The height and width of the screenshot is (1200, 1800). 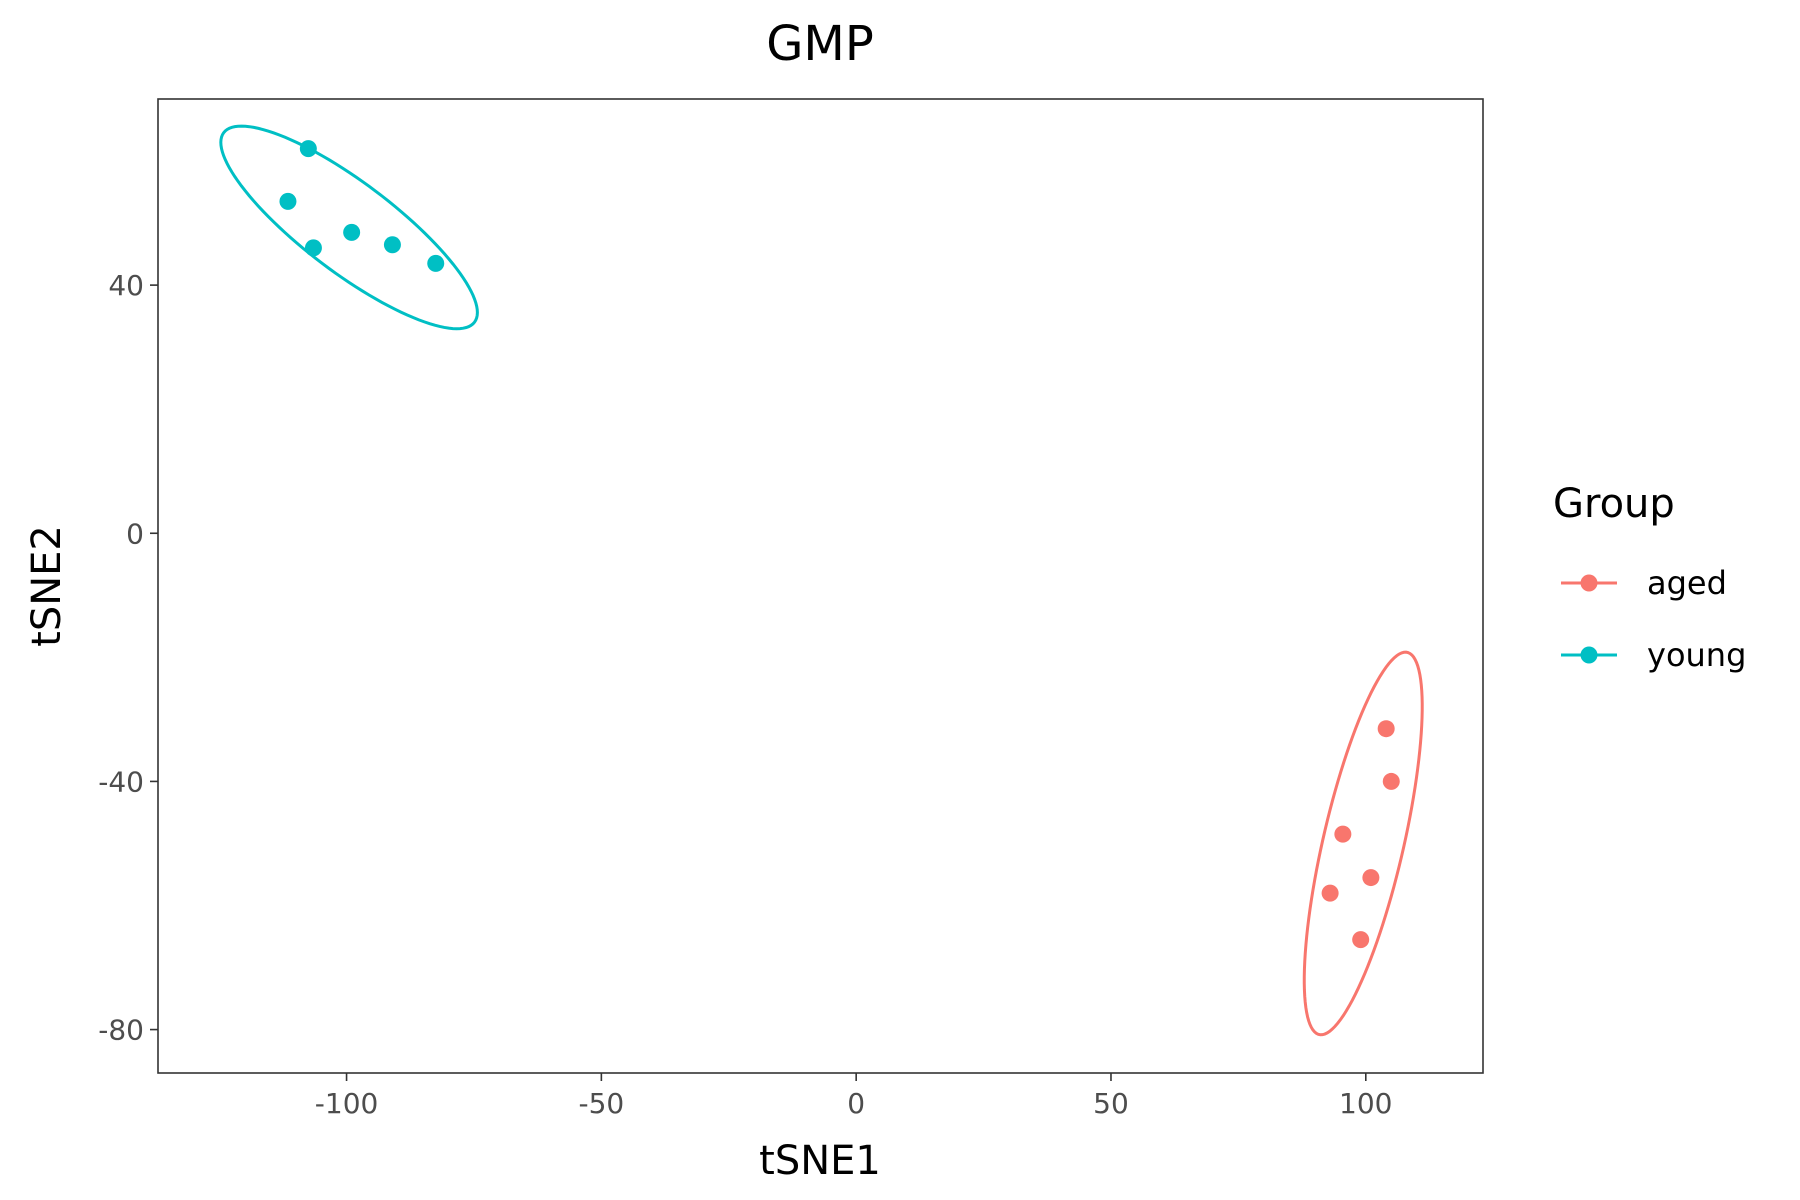 I want to click on legend-label-aged: aged, so click(x=1687, y=583).